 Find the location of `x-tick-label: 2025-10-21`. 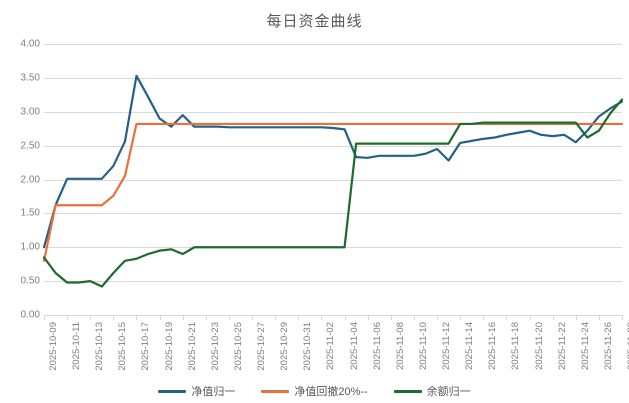

x-tick-label: 2025-10-21 is located at coordinates (192, 346).